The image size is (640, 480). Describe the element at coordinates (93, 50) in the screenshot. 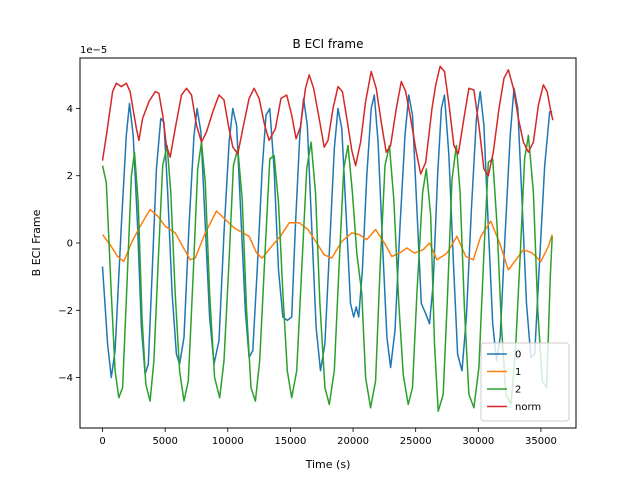

I see `y-offset-text: 1e−5` at that location.